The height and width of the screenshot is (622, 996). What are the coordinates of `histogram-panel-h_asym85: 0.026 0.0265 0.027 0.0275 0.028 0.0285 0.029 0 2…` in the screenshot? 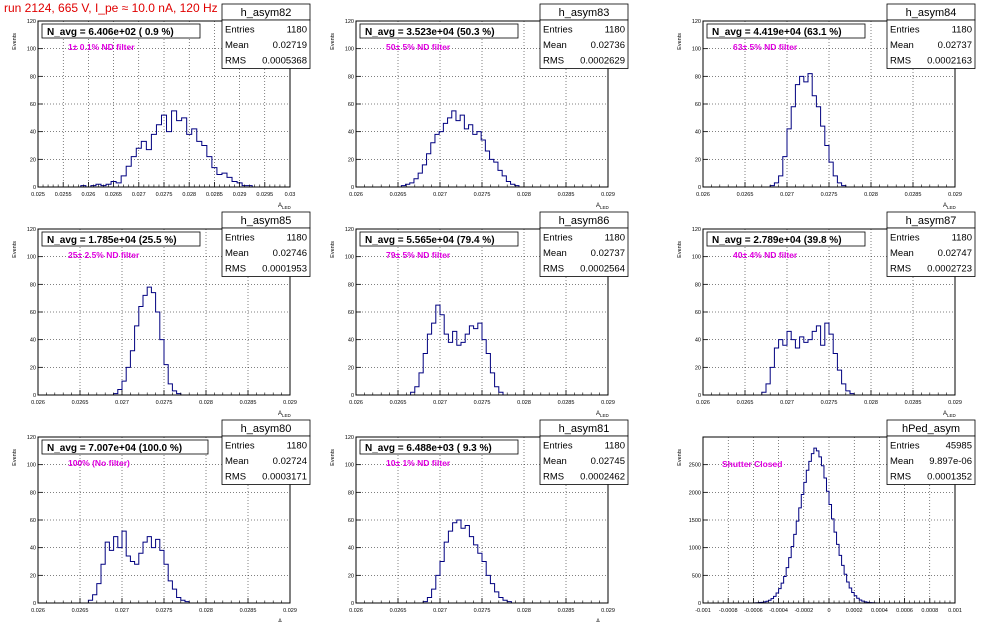 It's located at (161, 314).